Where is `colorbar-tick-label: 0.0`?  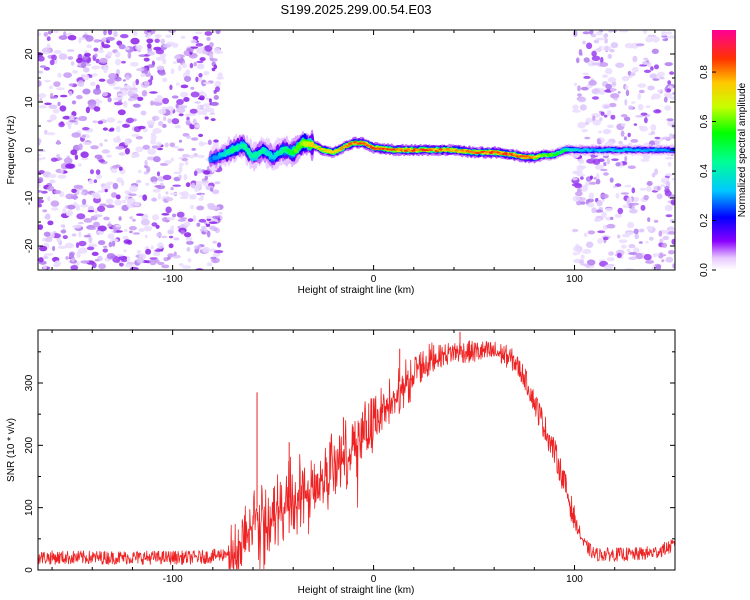
colorbar-tick-label: 0.0 is located at coordinates (704, 270).